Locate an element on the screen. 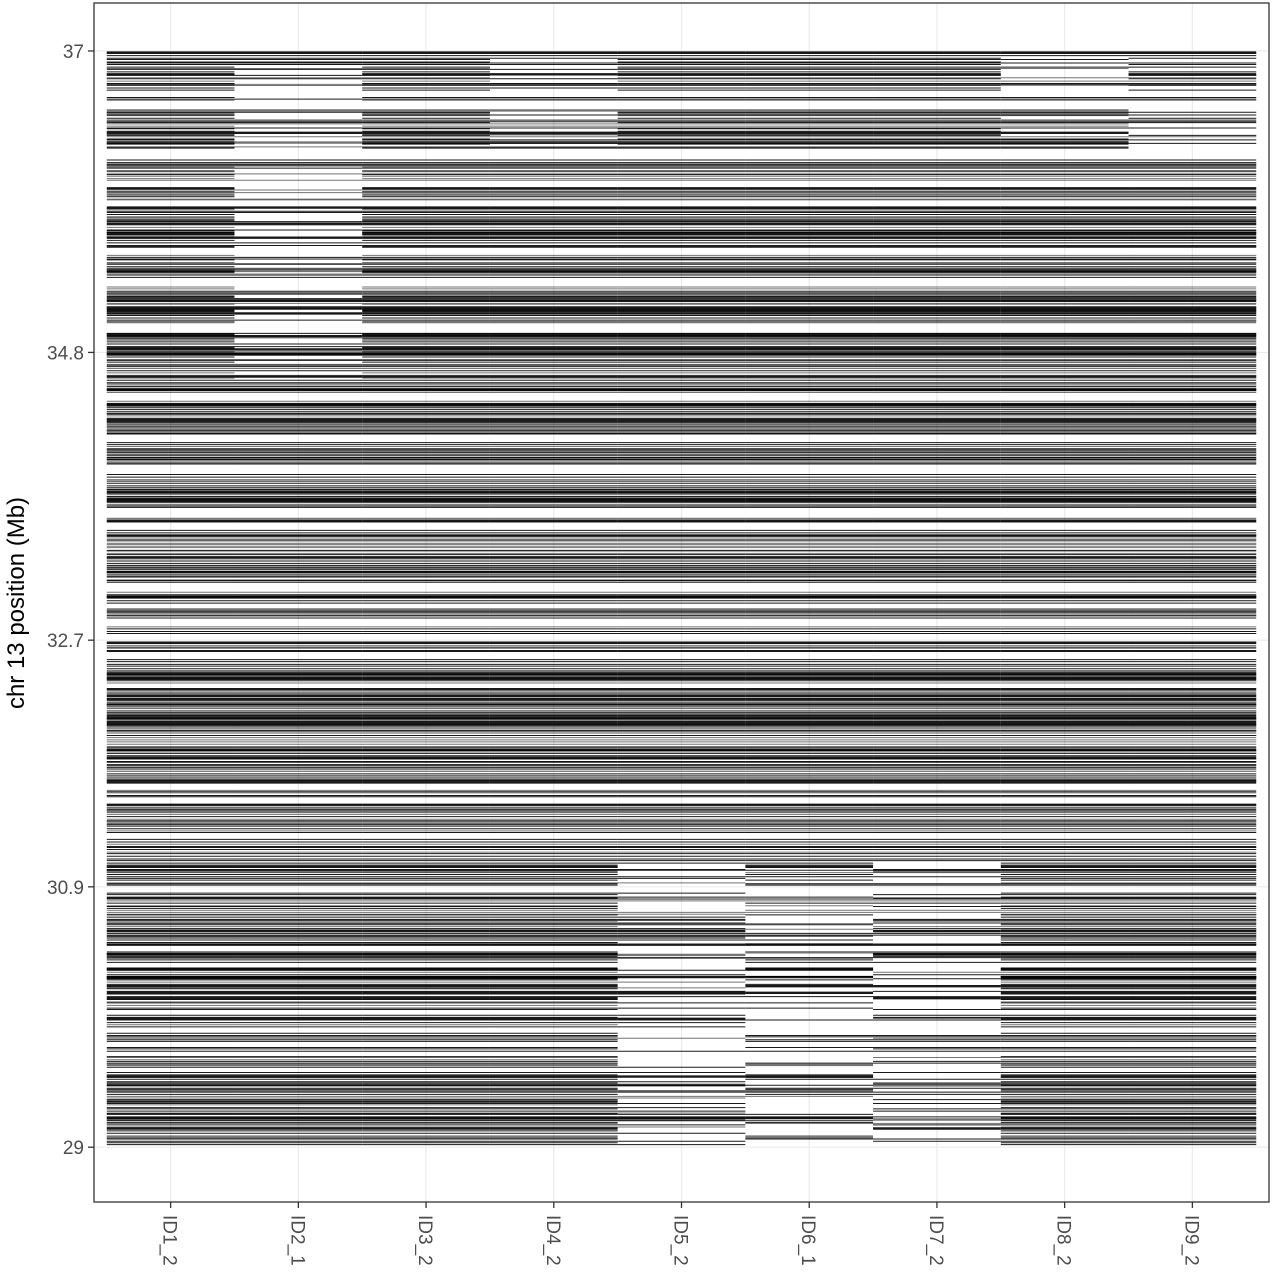  y-axis-title: chr 13 position (Mb) is located at coordinates (16, 603).